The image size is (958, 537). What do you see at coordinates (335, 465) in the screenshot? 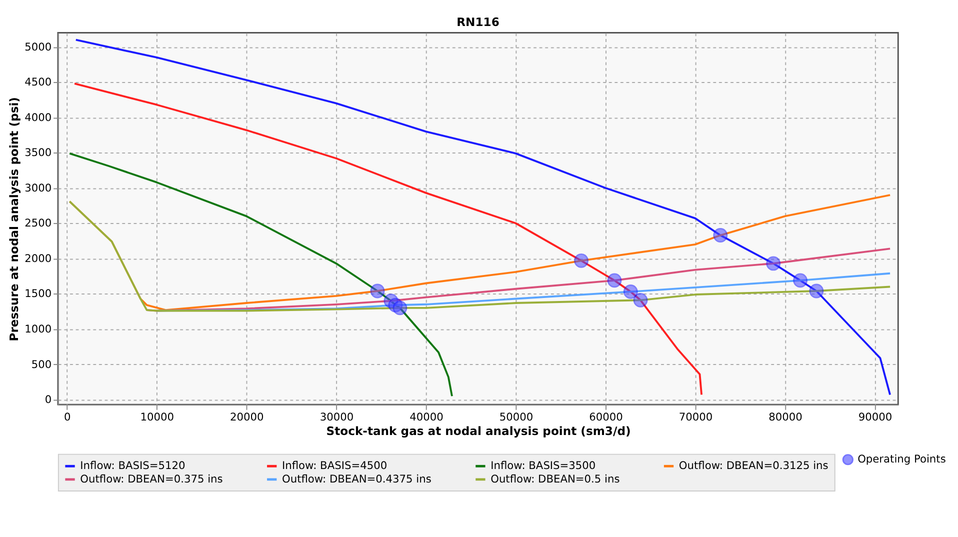
I see `legend-label: Inflow: BASIS=4500` at bounding box center [335, 465].